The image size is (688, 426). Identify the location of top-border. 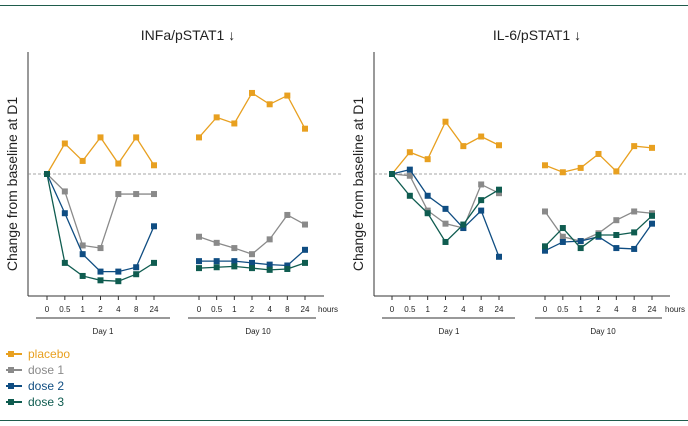
(344, 5).